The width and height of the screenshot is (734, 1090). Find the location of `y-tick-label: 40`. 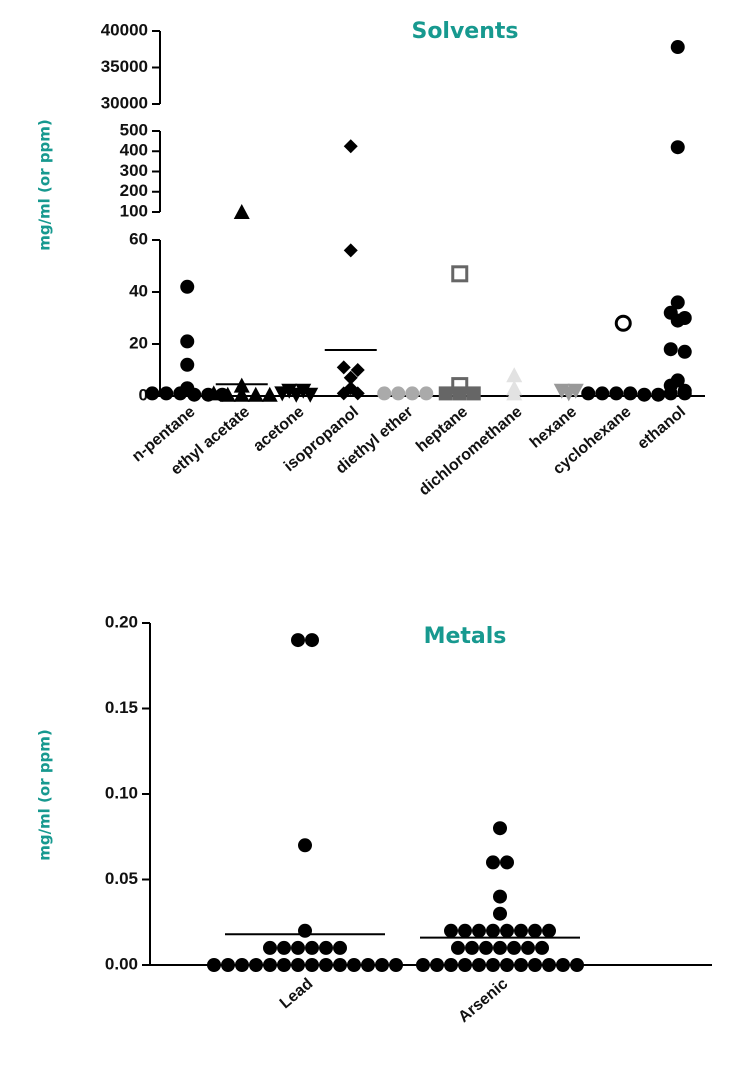

y-tick-label: 40 is located at coordinates (138, 290).